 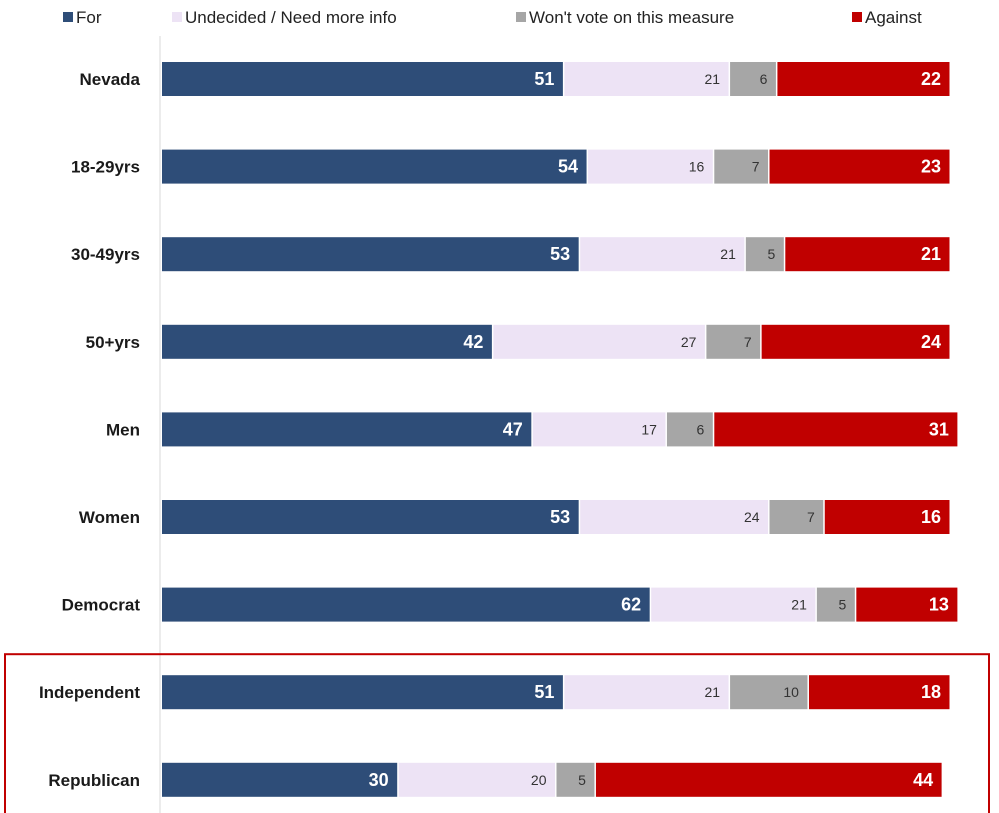 What do you see at coordinates (89, 17) in the screenshot?
I see `legend-label-for: For` at bounding box center [89, 17].